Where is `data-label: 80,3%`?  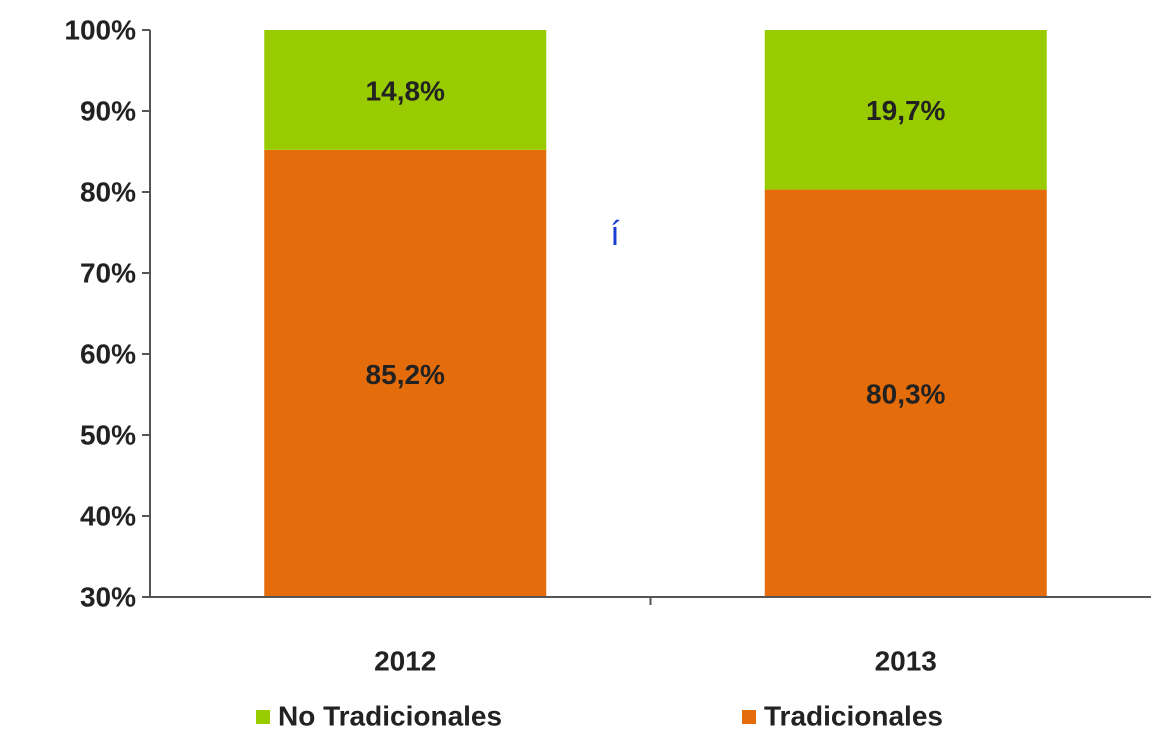 data-label: 80,3% is located at coordinates (905, 394).